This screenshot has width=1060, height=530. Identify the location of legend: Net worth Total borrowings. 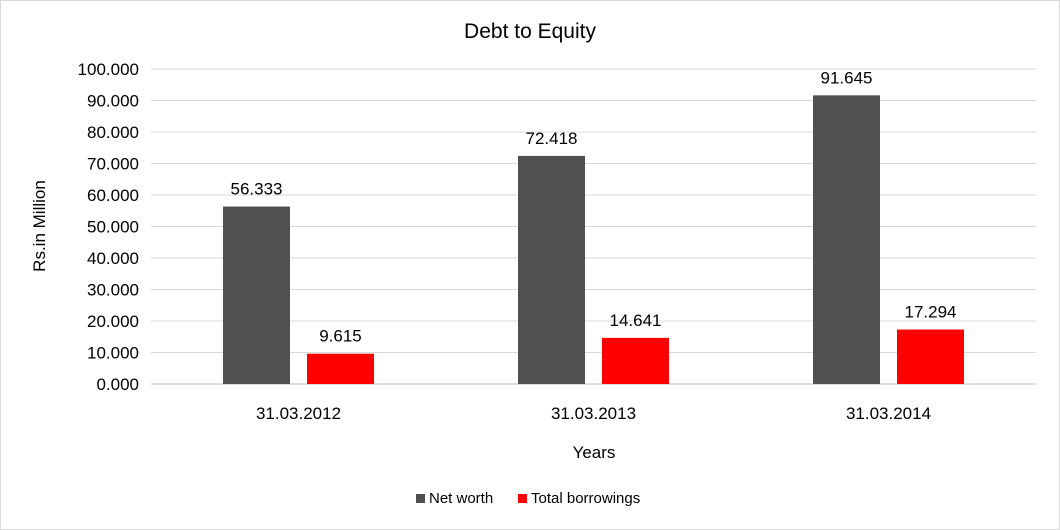
(528, 498).